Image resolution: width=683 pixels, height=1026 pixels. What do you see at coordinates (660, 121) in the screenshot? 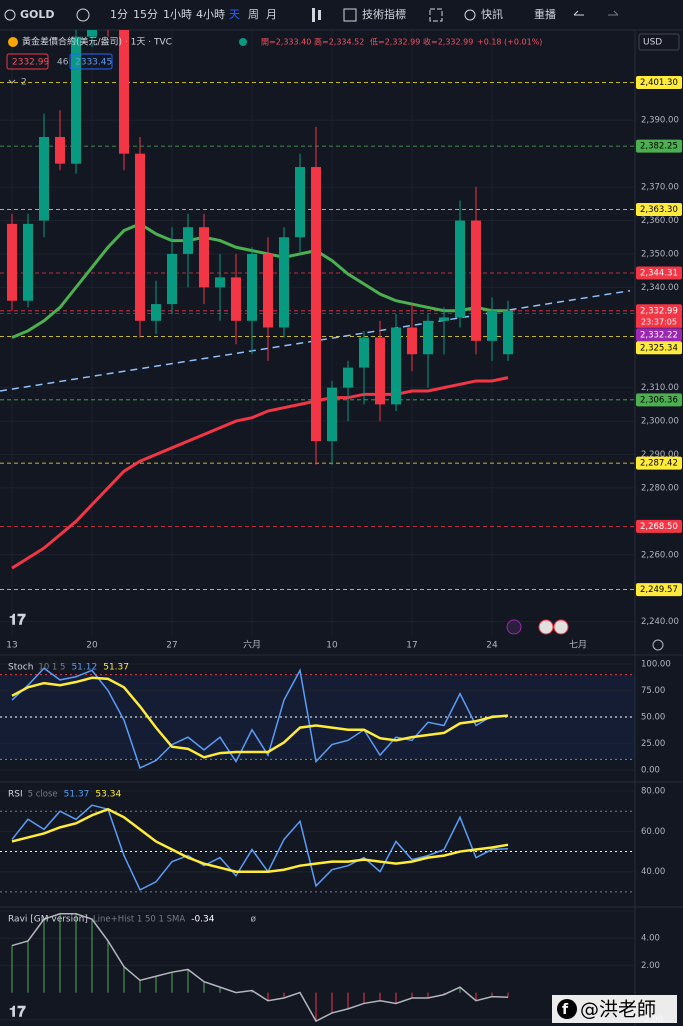
I see `y-tick-label: 2,390.00` at bounding box center [660, 121].